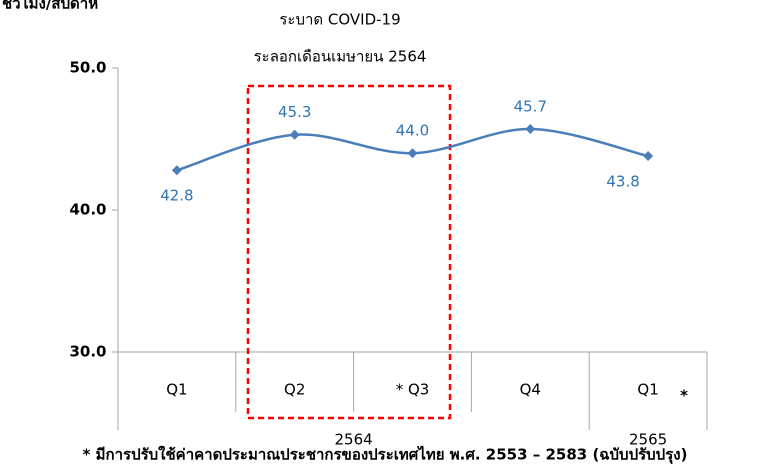  I want to click on x-tick-label: * Q3, so click(413, 390).